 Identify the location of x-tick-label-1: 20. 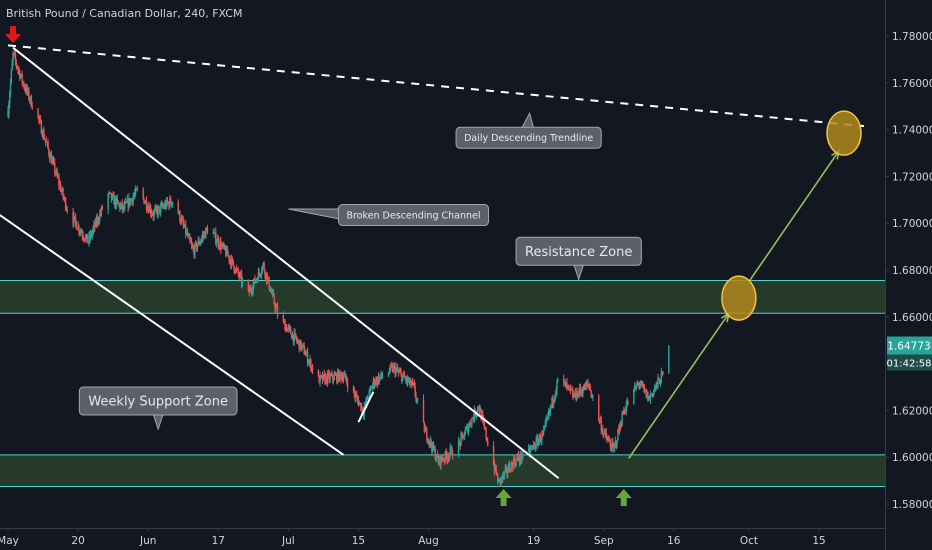
(77, 541).